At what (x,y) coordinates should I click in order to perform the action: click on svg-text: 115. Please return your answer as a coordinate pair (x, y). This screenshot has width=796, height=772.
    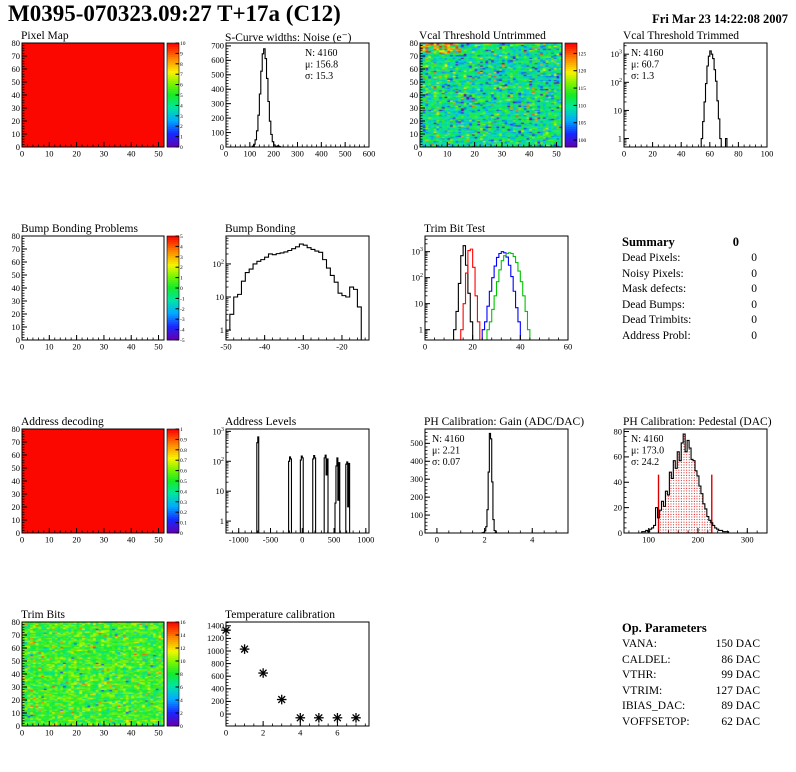
    Looking at the image, I should click on (582, 89).